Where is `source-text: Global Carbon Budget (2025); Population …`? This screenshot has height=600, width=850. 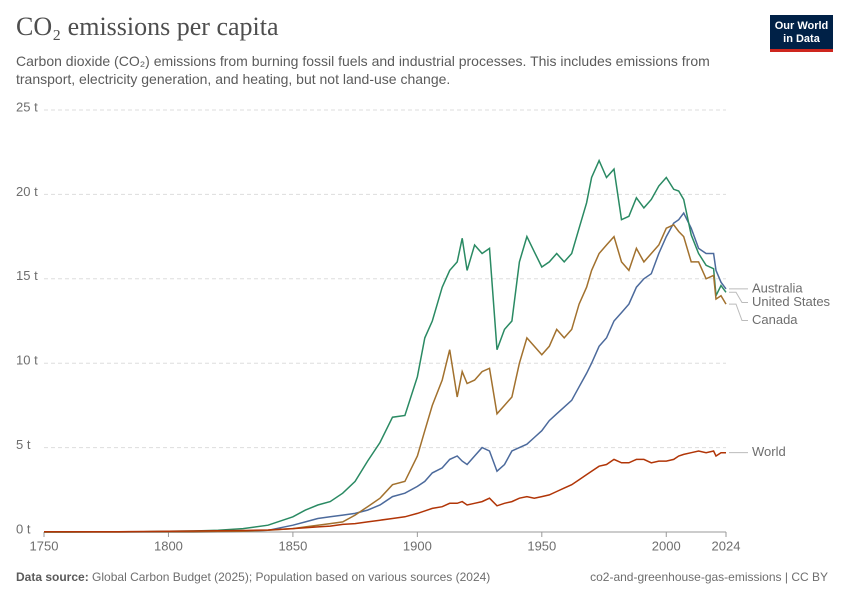 source-text: Global Carbon Budget (2025); Population … is located at coordinates (291, 577).